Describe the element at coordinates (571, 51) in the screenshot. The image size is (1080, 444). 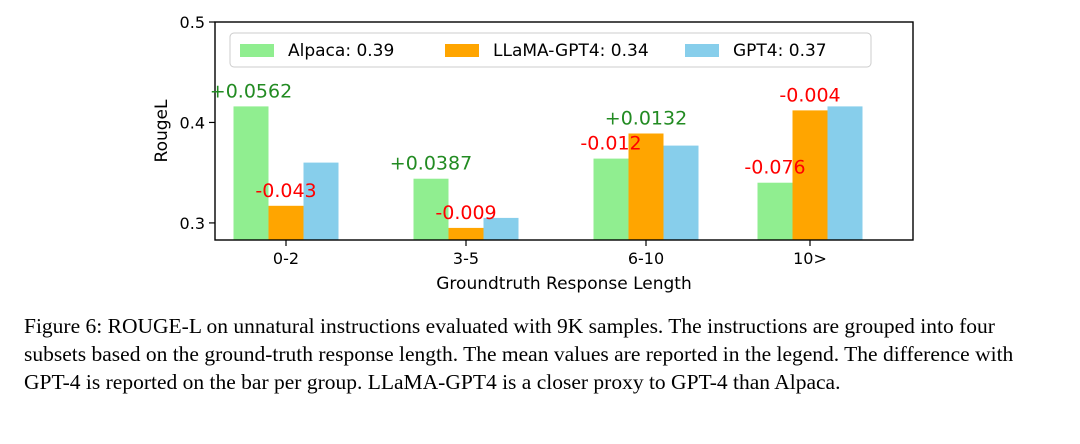
I see `legend-label: LLaMA-GPT4: 0.34` at that location.